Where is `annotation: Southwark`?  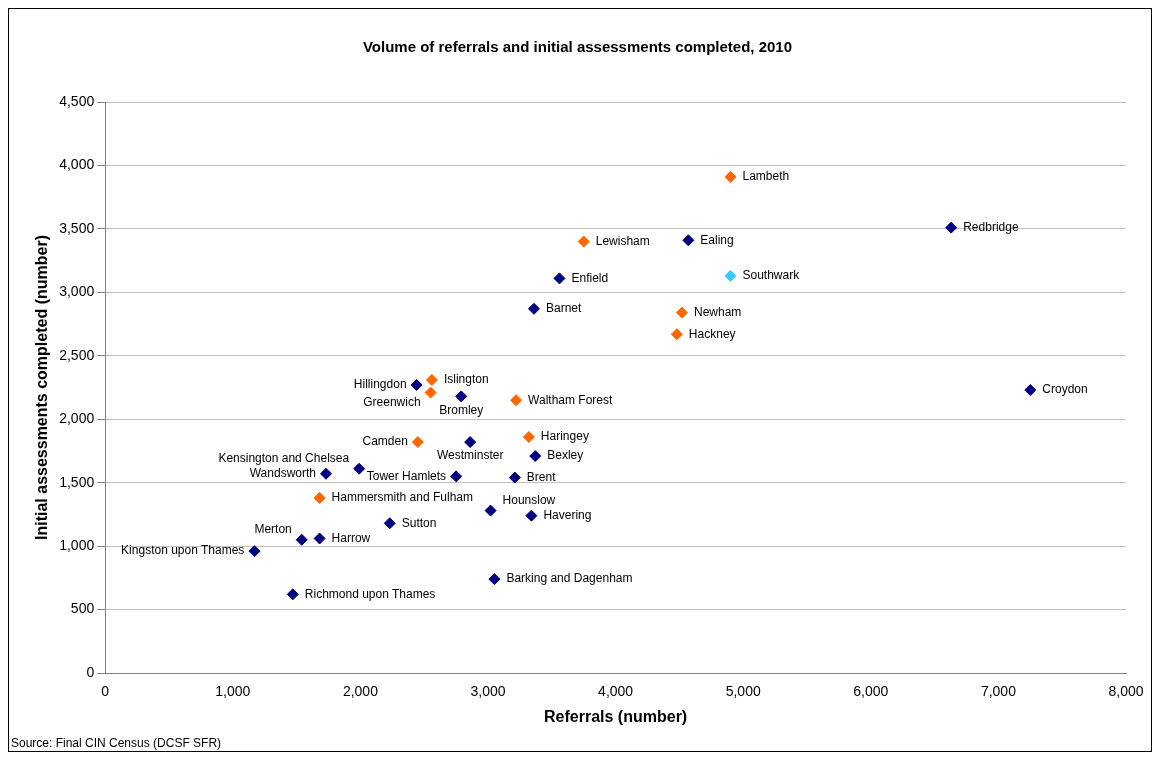 annotation: Southwark is located at coordinates (771, 275).